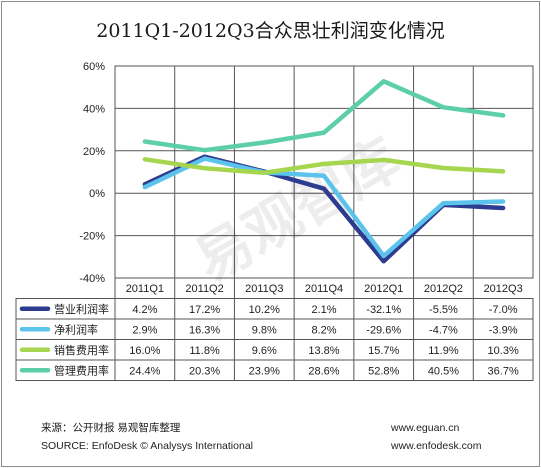 The width and height of the screenshot is (541, 468). What do you see at coordinates (323, 371) in the screenshot?
I see `table-cell: 28.6%` at bounding box center [323, 371].